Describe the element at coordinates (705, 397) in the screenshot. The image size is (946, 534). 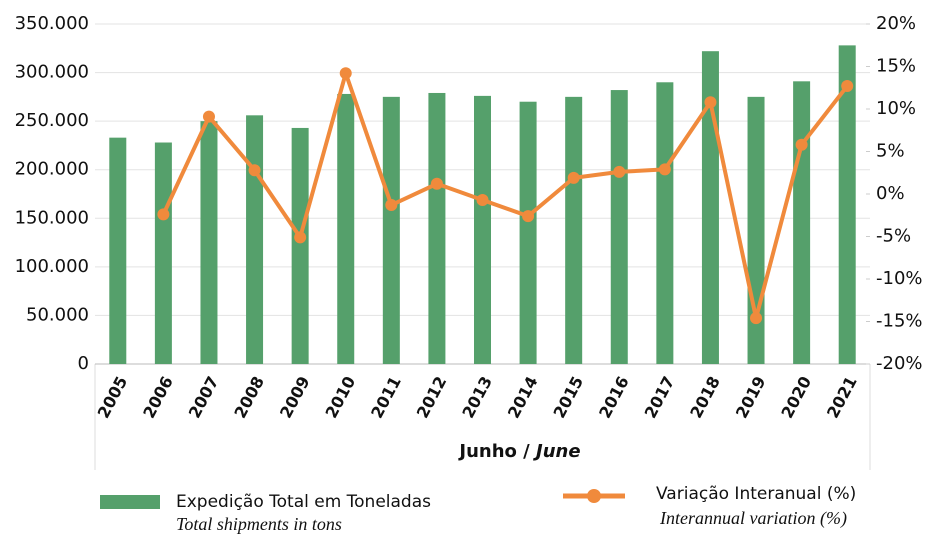
I see `x-tick-label: 2018` at that location.